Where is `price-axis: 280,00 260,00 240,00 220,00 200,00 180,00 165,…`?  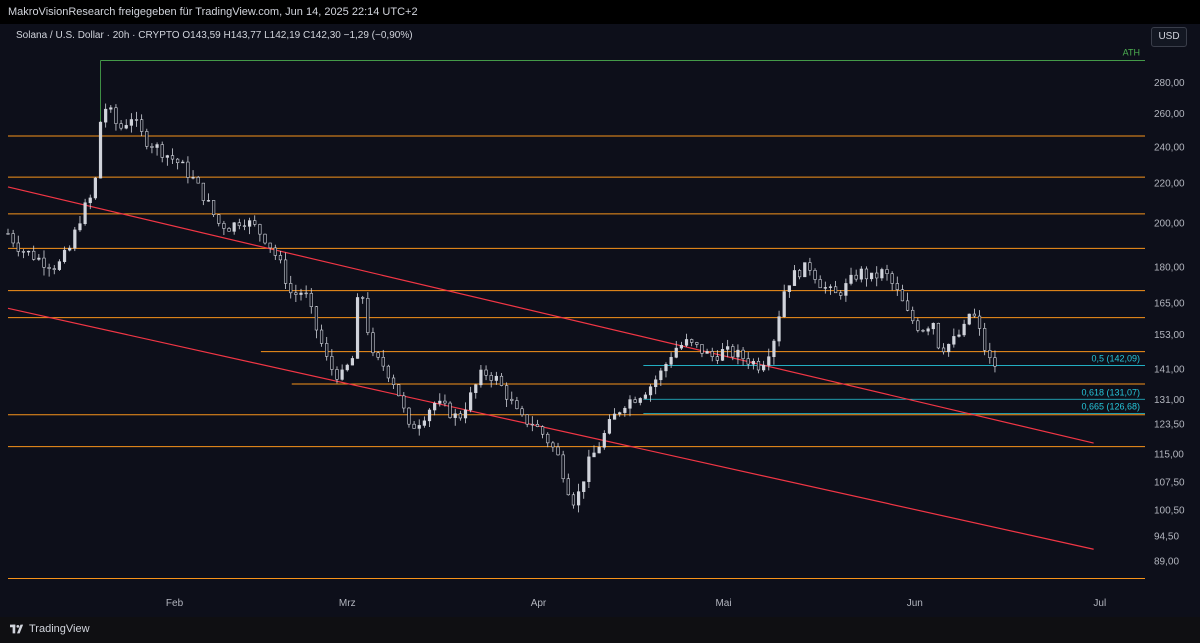 price-axis: 280,00 260,00 240,00 220,00 200,00 180,00 165,… is located at coordinates (1172, 320).